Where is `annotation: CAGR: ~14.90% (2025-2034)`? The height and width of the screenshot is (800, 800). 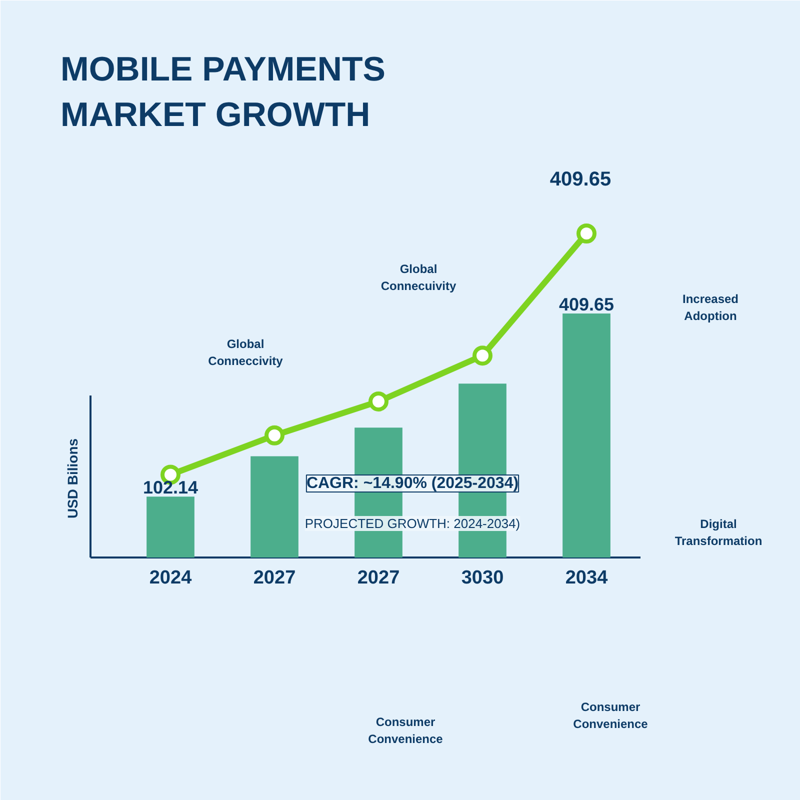 annotation: CAGR: ~14.90% (2025-2034) is located at coordinates (412, 483).